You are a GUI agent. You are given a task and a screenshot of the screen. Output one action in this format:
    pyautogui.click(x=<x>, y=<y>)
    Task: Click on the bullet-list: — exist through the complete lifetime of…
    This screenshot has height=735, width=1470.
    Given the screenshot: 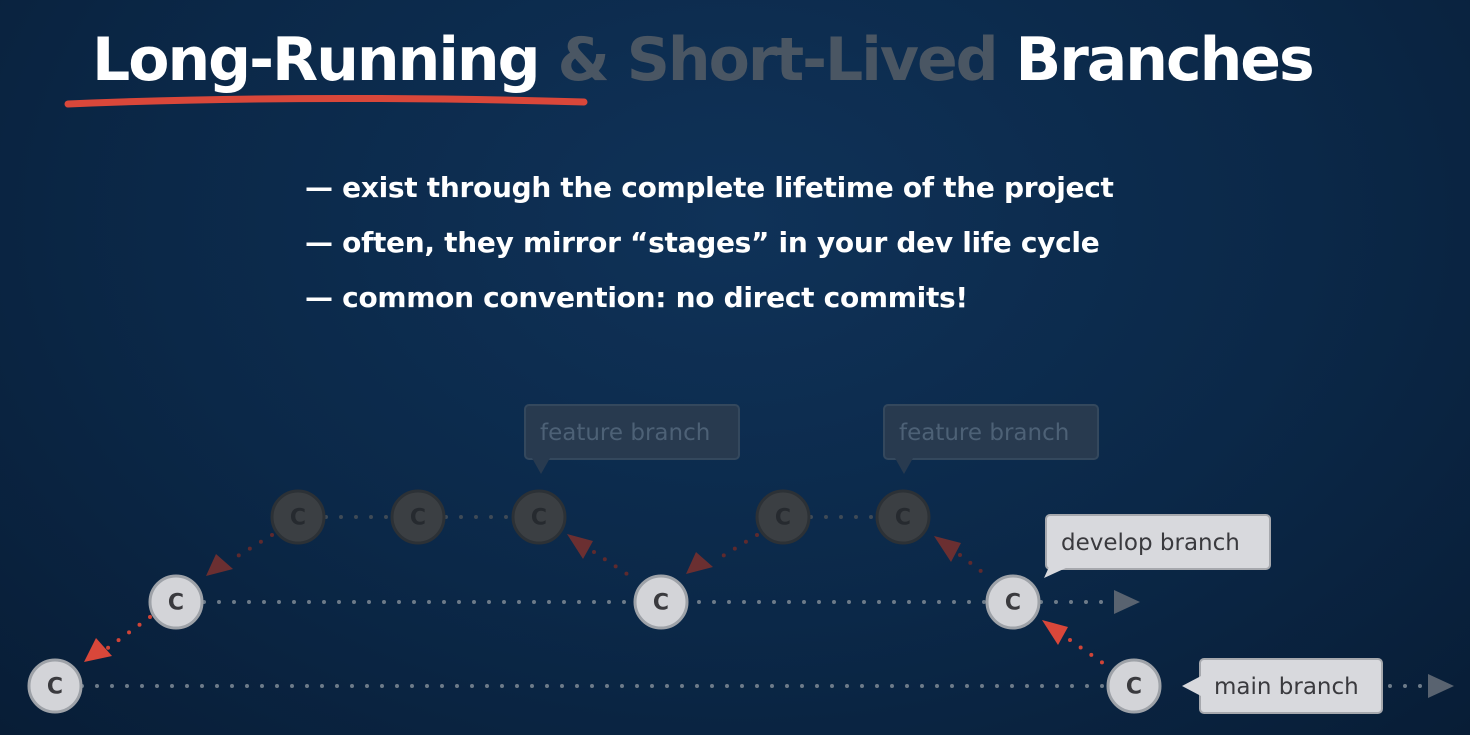 What is the action you would take?
    pyautogui.click(x=709, y=248)
    